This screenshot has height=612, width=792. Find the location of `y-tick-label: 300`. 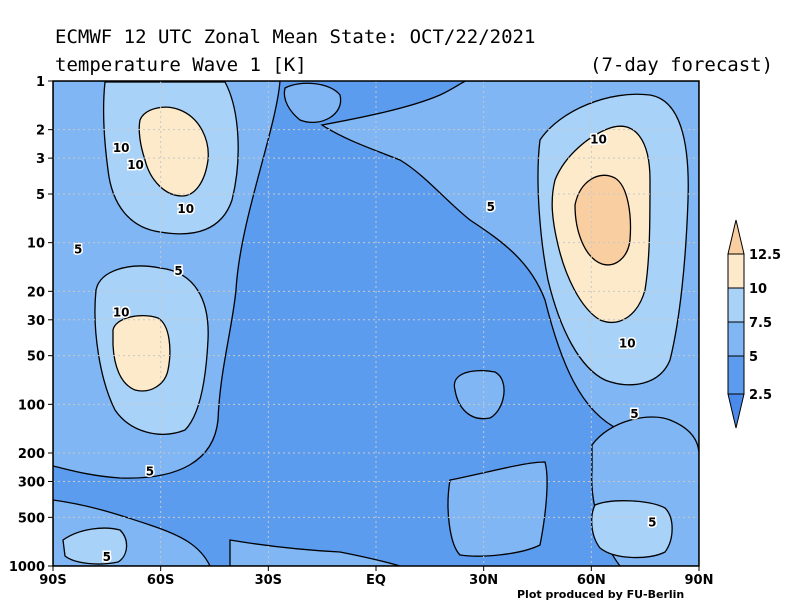

y-tick-label: 300 is located at coordinates (31, 482).